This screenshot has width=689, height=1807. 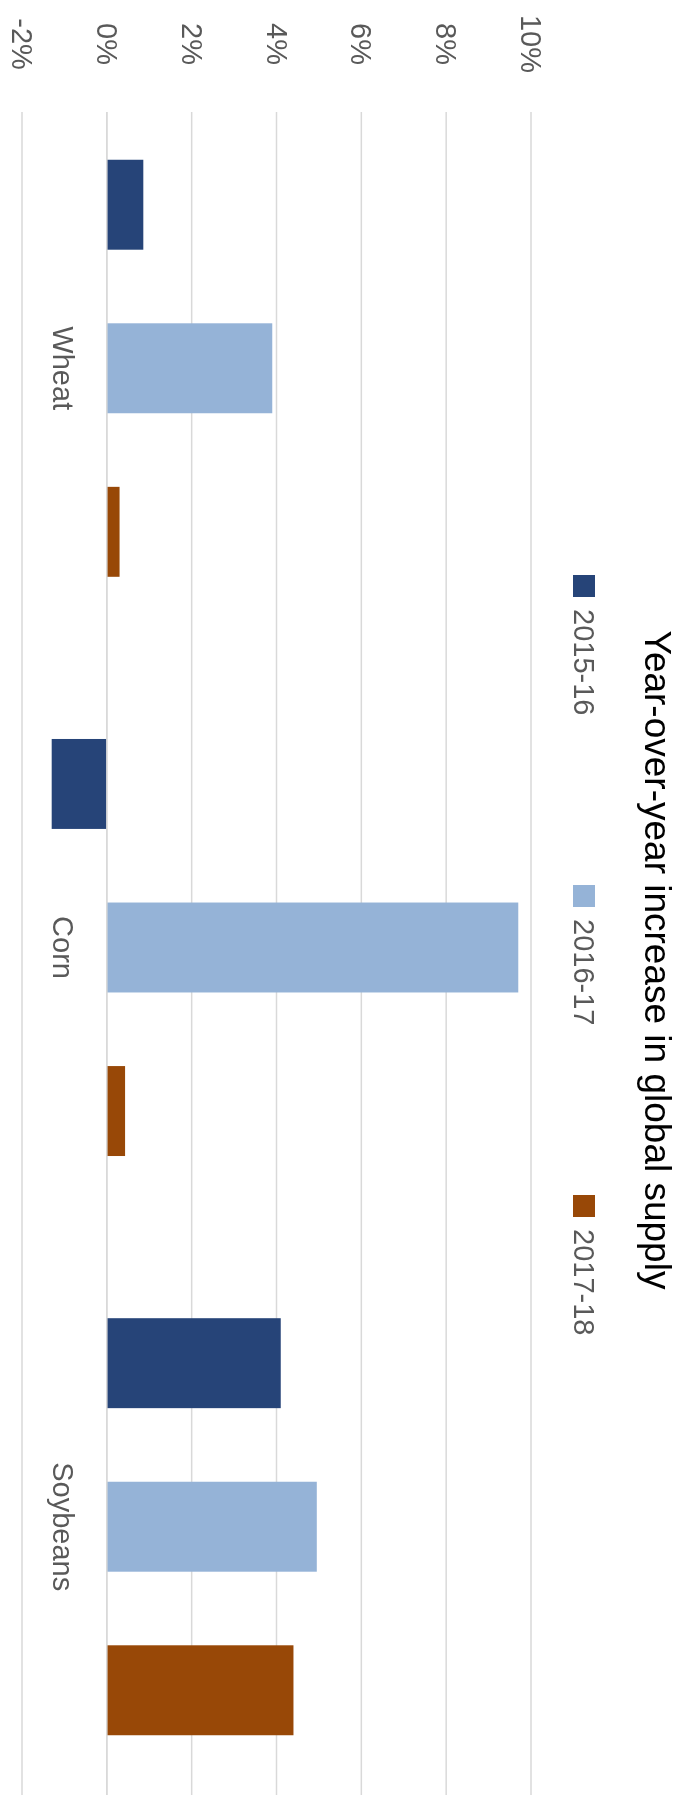 What do you see at coordinates (531, 44) in the screenshot?
I see `x-tick-label: 10%` at bounding box center [531, 44].